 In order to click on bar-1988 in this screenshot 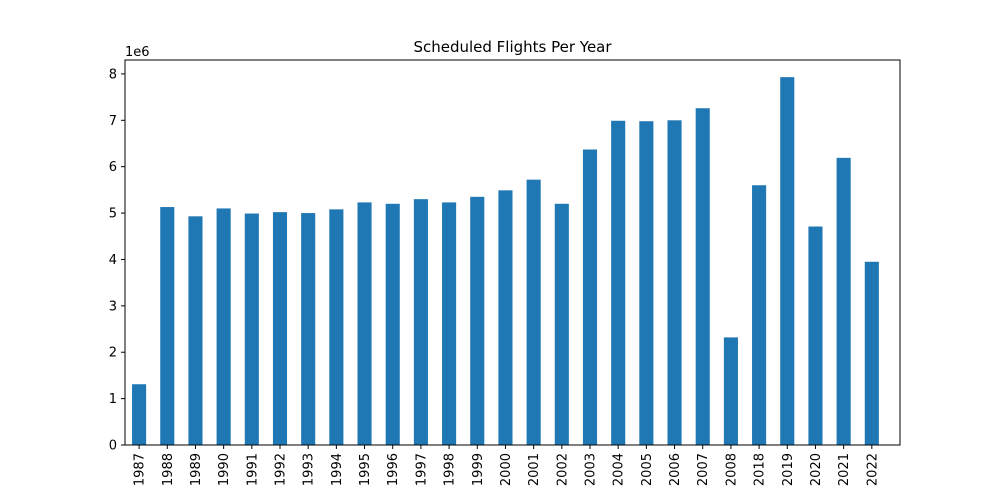, I will do `click(167, 326)`.